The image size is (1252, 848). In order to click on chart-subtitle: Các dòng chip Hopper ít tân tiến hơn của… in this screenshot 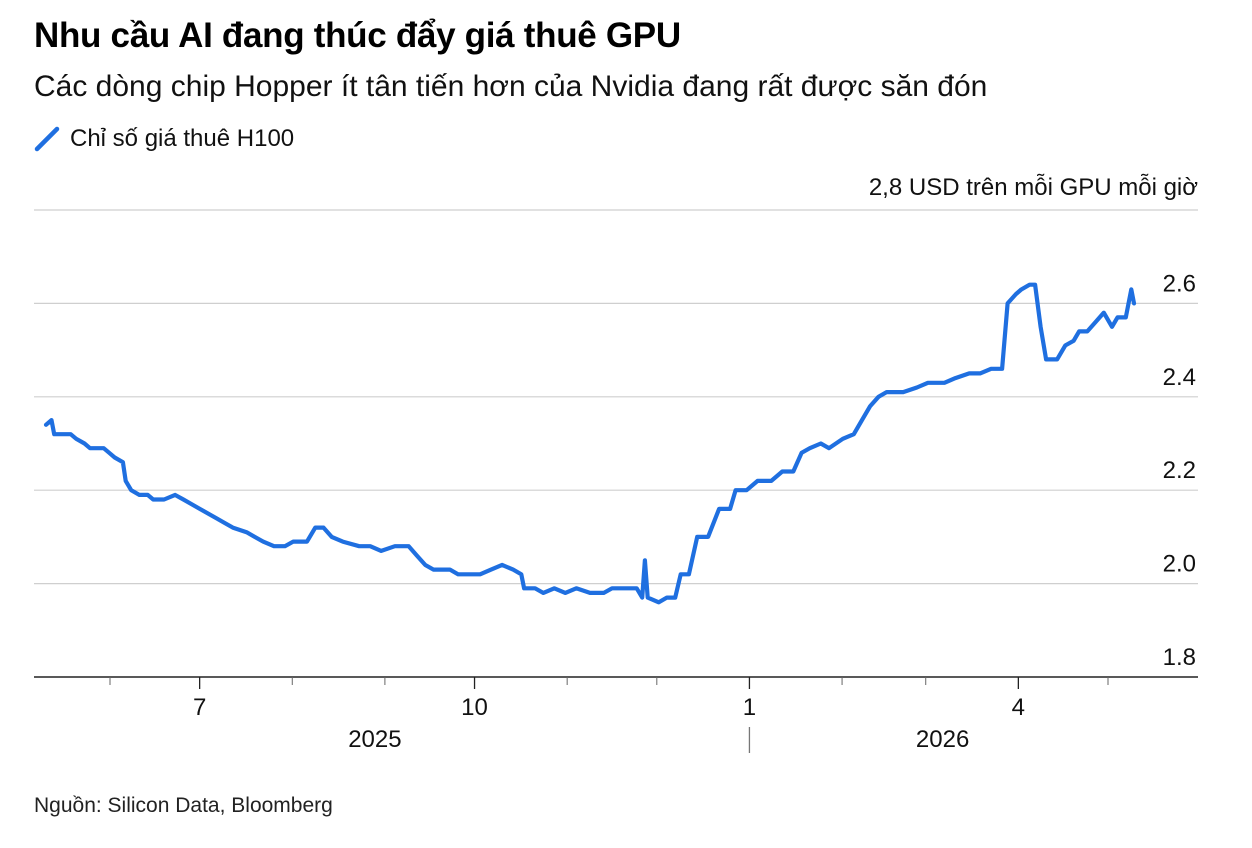, I will do `click(511, 86)`.